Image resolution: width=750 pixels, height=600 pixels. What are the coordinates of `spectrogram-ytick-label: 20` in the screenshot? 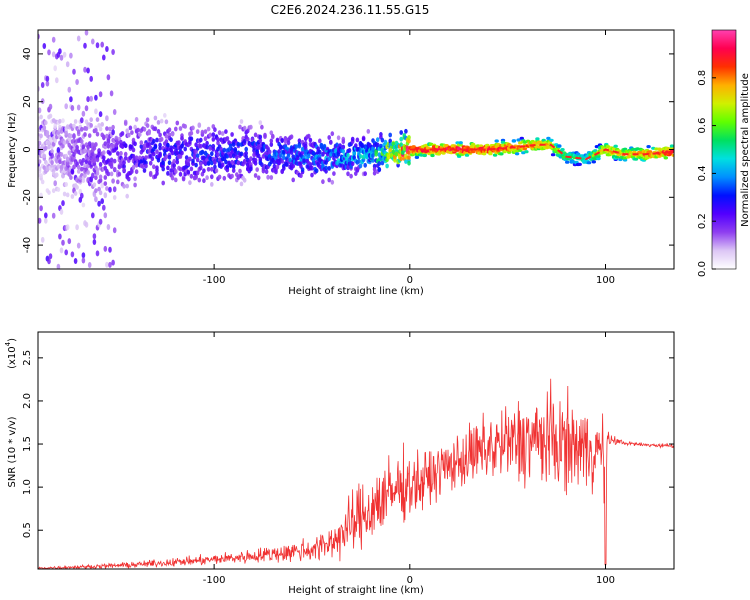 It's located at (27, 101).